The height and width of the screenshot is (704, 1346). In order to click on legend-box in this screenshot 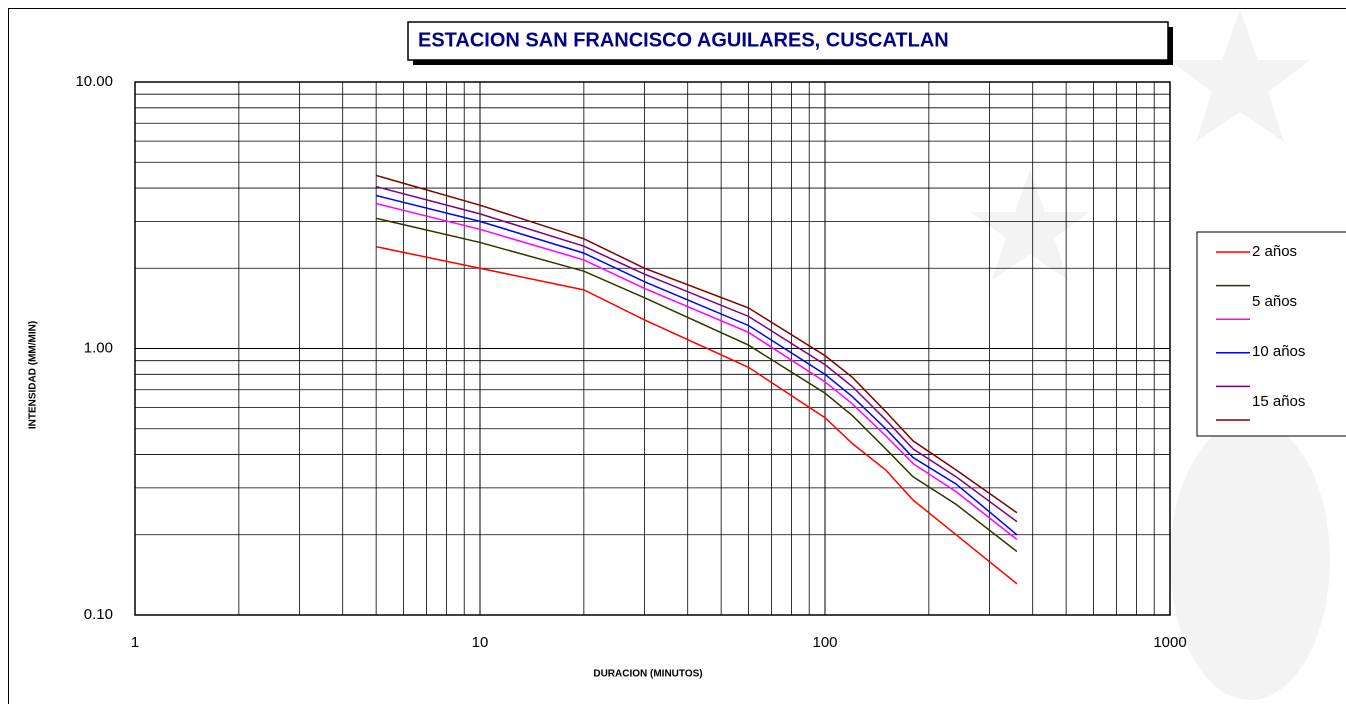, I will do `click(1271, 334)`.